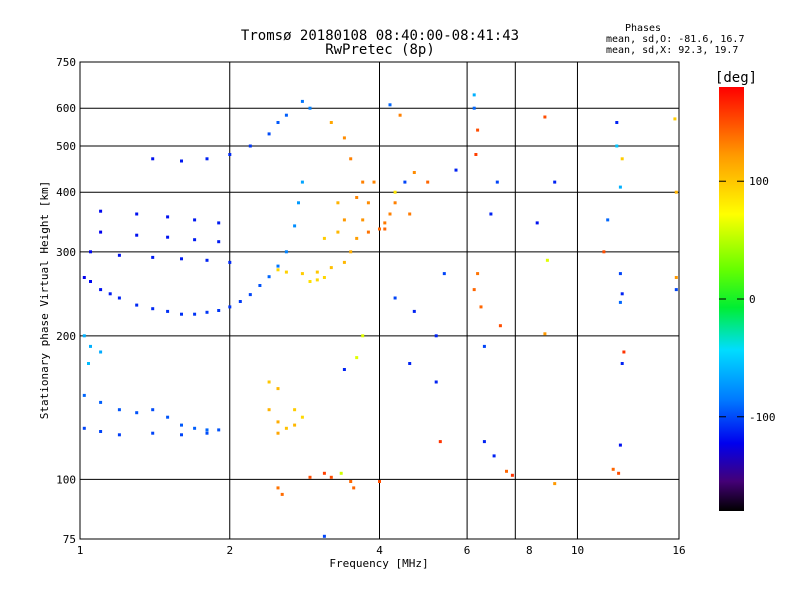  Describe the element at coordinates (643, 28) in the screenshot. I see `stats-heading: Phases` at that location.